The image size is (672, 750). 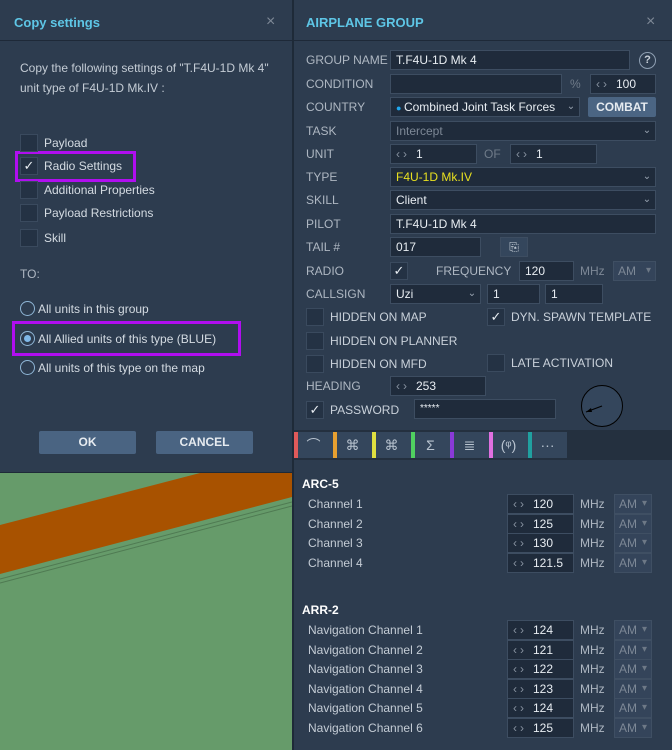 What do you see at coordinates (581, 317) in the screenshot?
I see `dyn-spawn-label: DYN. SPAWN TEMPLATE` at bounding box center [581, 317].